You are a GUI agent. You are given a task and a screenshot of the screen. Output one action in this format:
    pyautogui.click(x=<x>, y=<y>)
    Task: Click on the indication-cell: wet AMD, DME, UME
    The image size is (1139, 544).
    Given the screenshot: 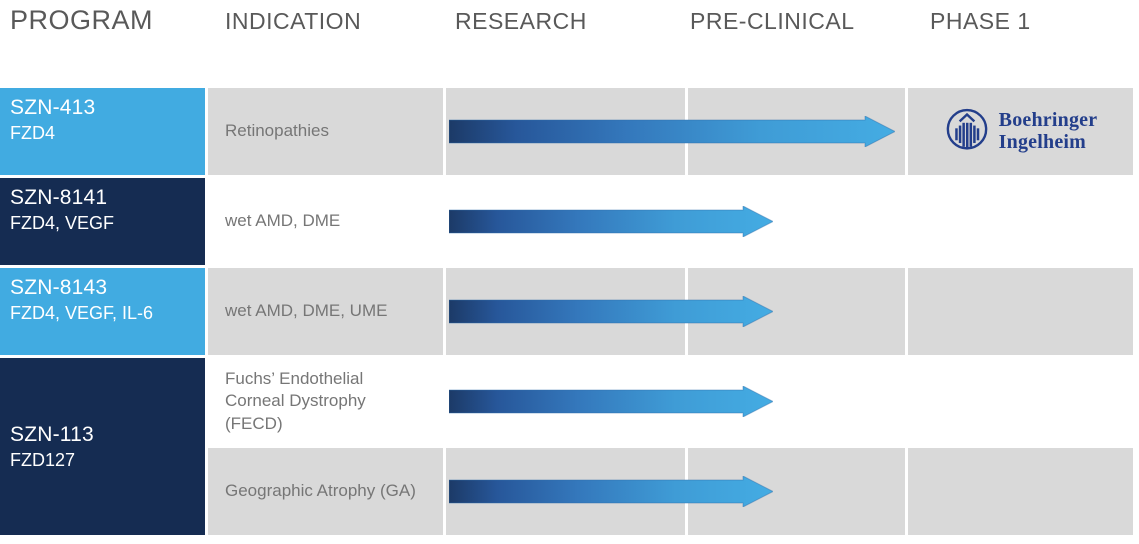 What is the action you would take?
    pyautogui.click(x=325, y=311)
    